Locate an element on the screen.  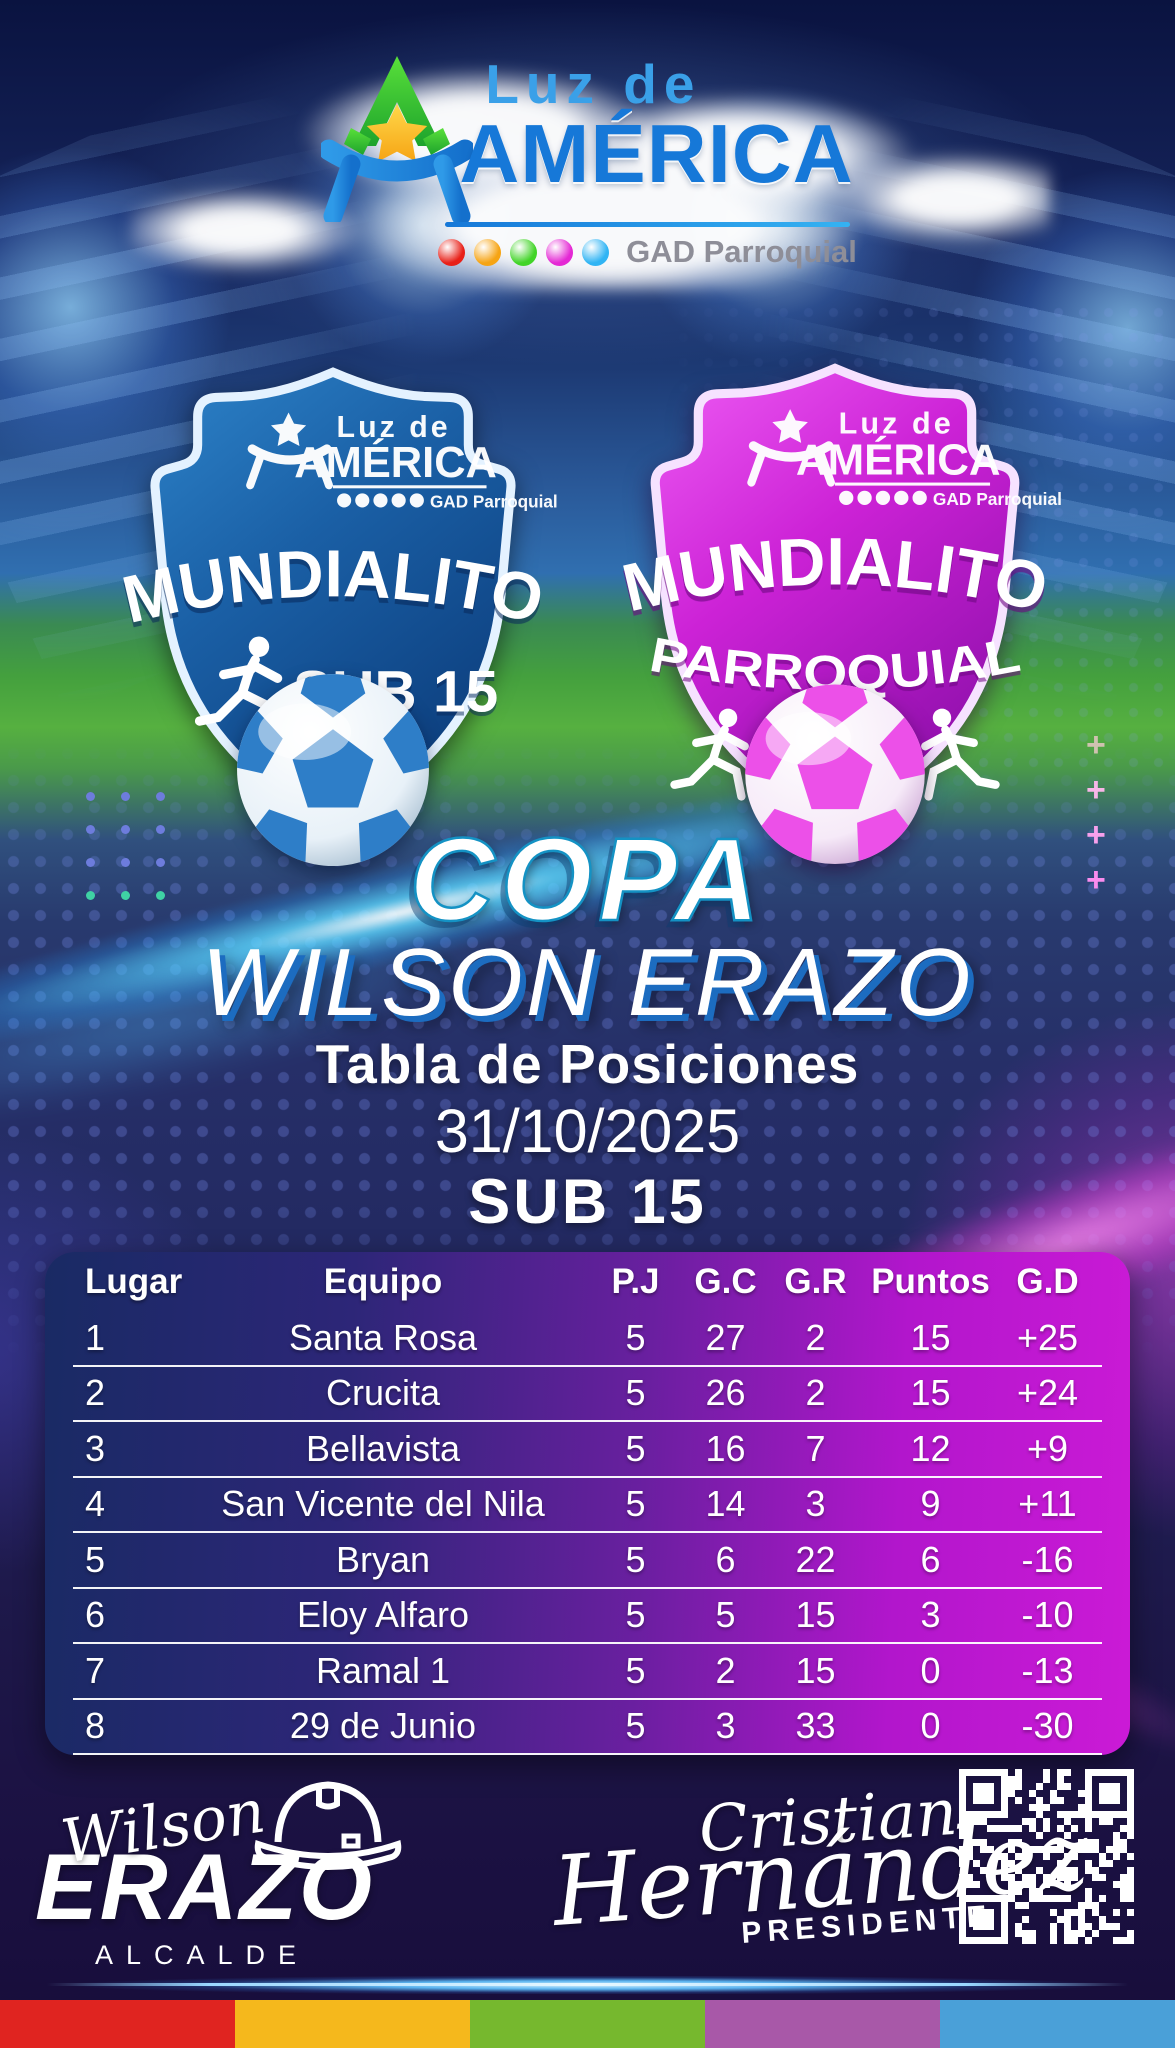
table-row: 7 Ramal 1 5 2 15 0 -13 is located at coordinates (587, 1672).